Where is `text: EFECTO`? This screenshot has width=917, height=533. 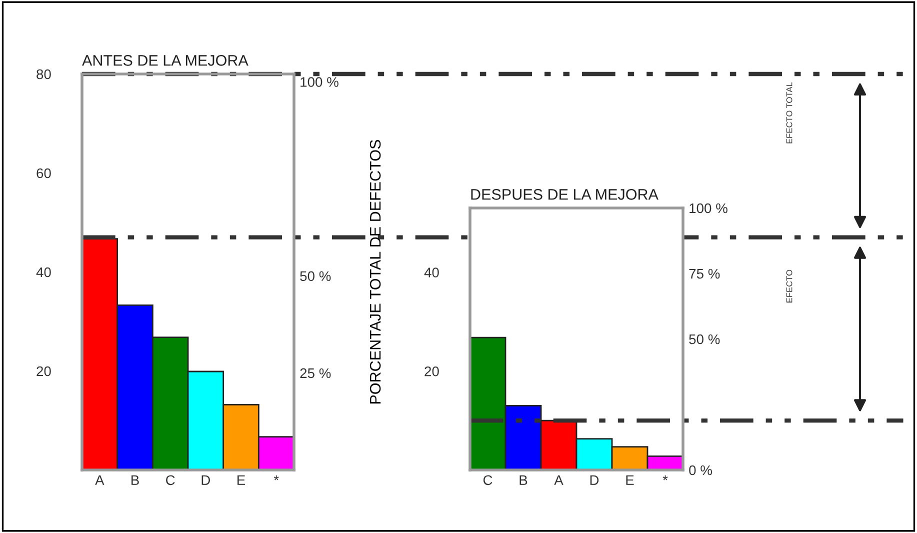 text: EFECTO is located at coordinates (789, 286).